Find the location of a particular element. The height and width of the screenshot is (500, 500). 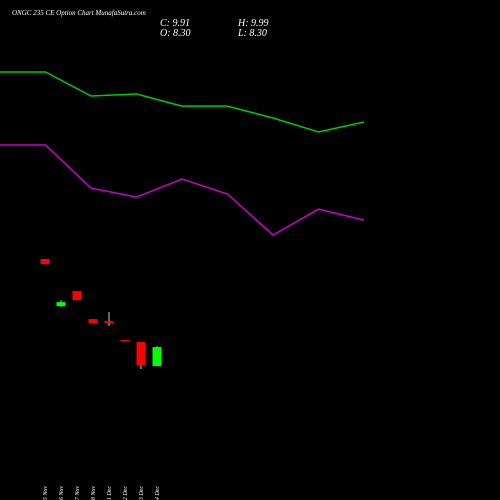

x-tick-label: 04 Dec is located at coordinates (157, 493).